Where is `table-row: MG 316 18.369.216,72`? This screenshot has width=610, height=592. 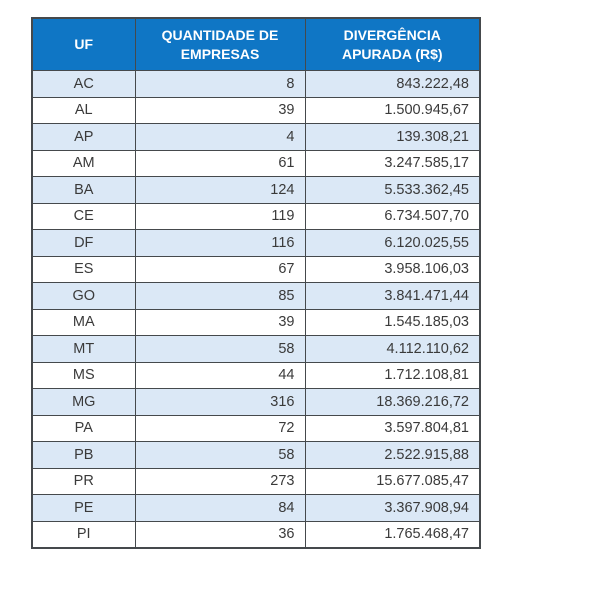
table-row: MG 316 18.369.216,72 is located at coordinates (256, 402).